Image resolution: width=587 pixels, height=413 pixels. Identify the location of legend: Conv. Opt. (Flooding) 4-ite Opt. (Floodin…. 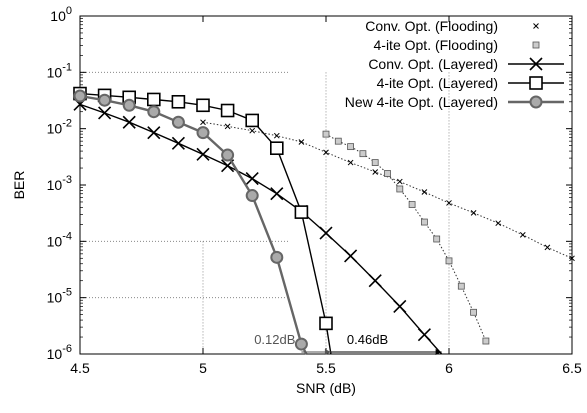
(454, 64).